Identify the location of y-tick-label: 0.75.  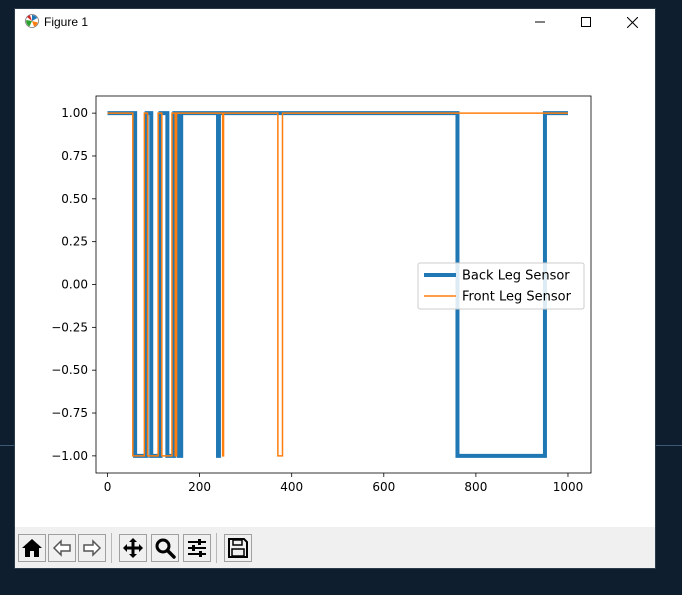
(74, 156).